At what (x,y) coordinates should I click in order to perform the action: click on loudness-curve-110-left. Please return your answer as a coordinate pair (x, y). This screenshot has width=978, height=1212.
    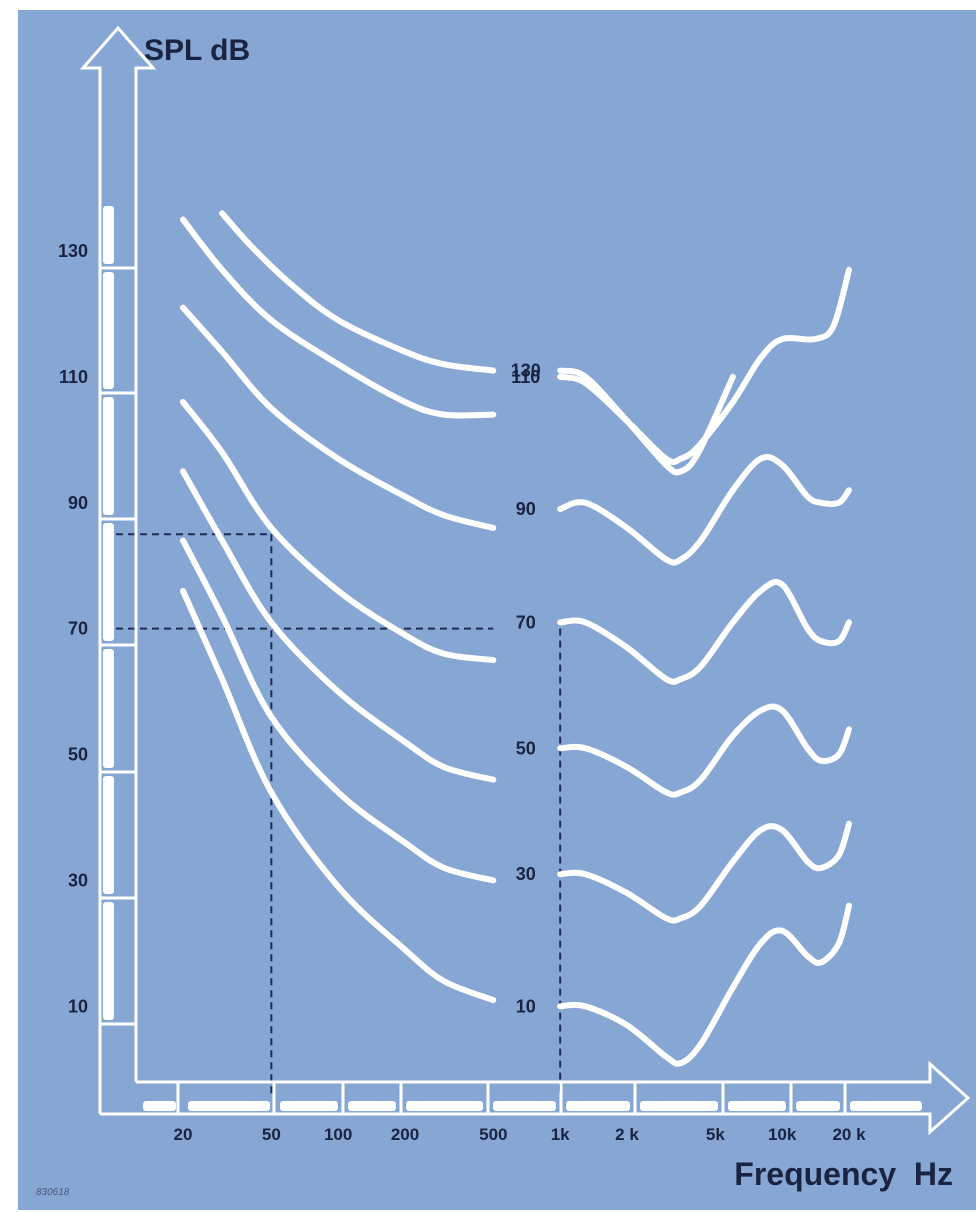
    Looking at the image, I should click on (338, 317).